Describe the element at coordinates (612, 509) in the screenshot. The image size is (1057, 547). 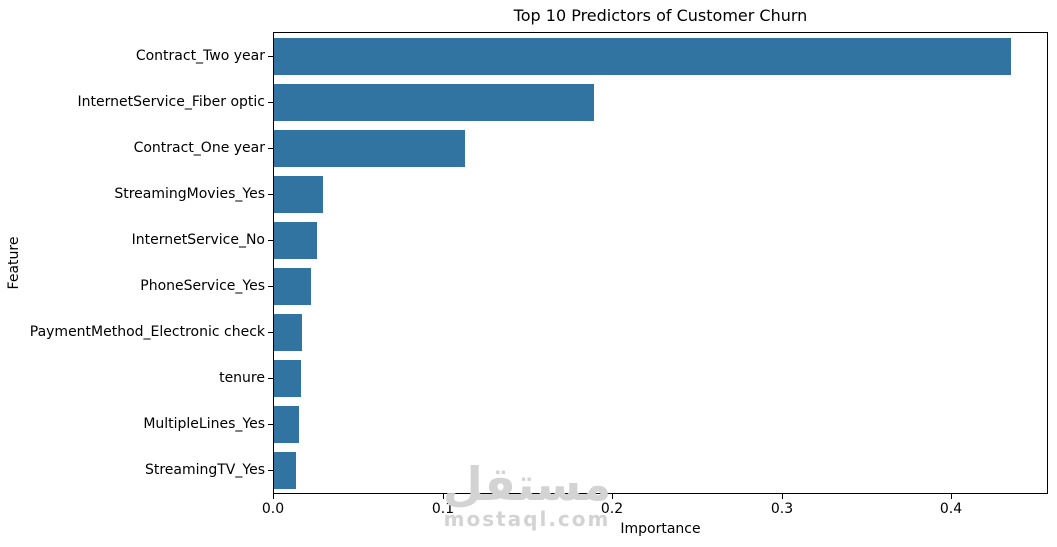
I see `x-tick-label: 0.2` at that location.